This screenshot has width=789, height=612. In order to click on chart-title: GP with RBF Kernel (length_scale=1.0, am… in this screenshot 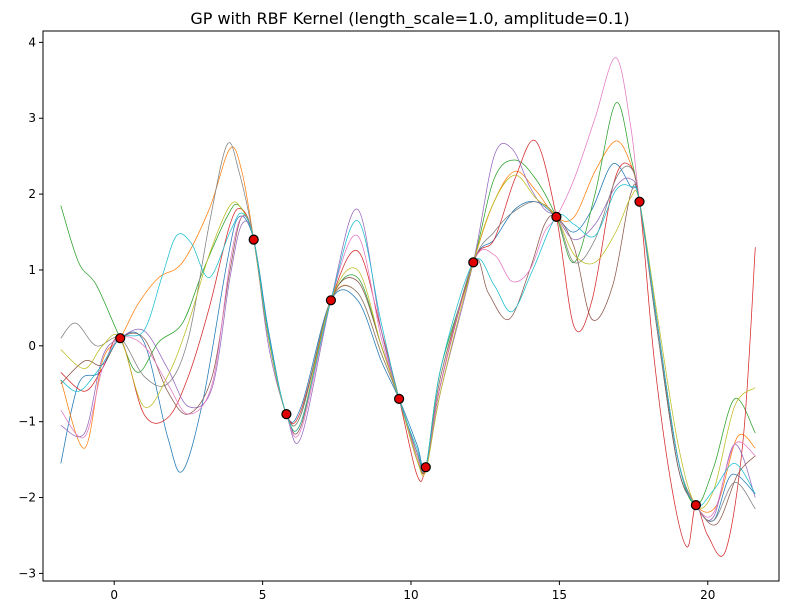, I will do `click(409, 19)`.